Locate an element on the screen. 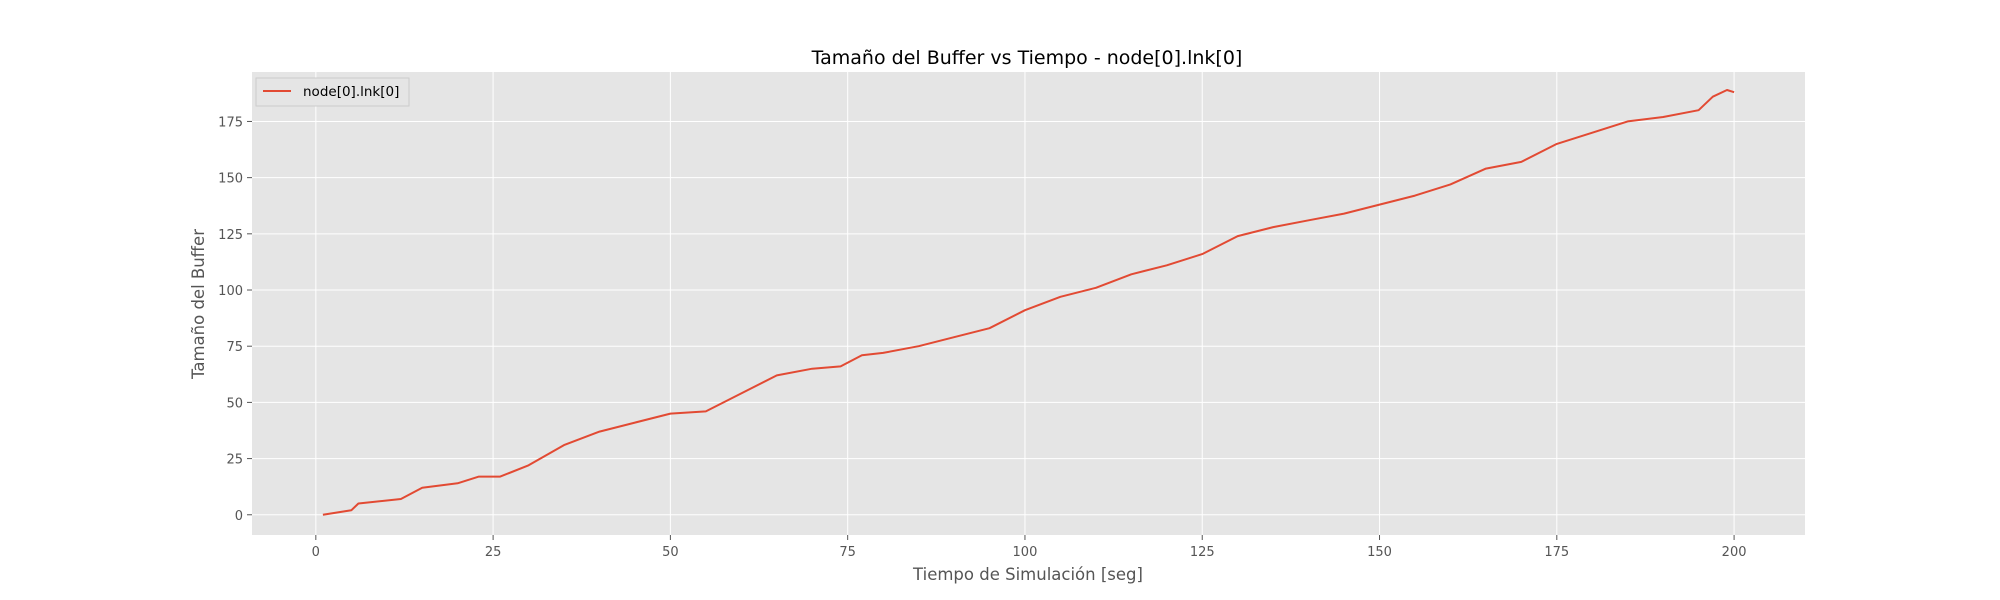 Image resolution: width=2000 pixels, height=600 pixels. y-tick-label: 50 is located at coordinates (234, 403).